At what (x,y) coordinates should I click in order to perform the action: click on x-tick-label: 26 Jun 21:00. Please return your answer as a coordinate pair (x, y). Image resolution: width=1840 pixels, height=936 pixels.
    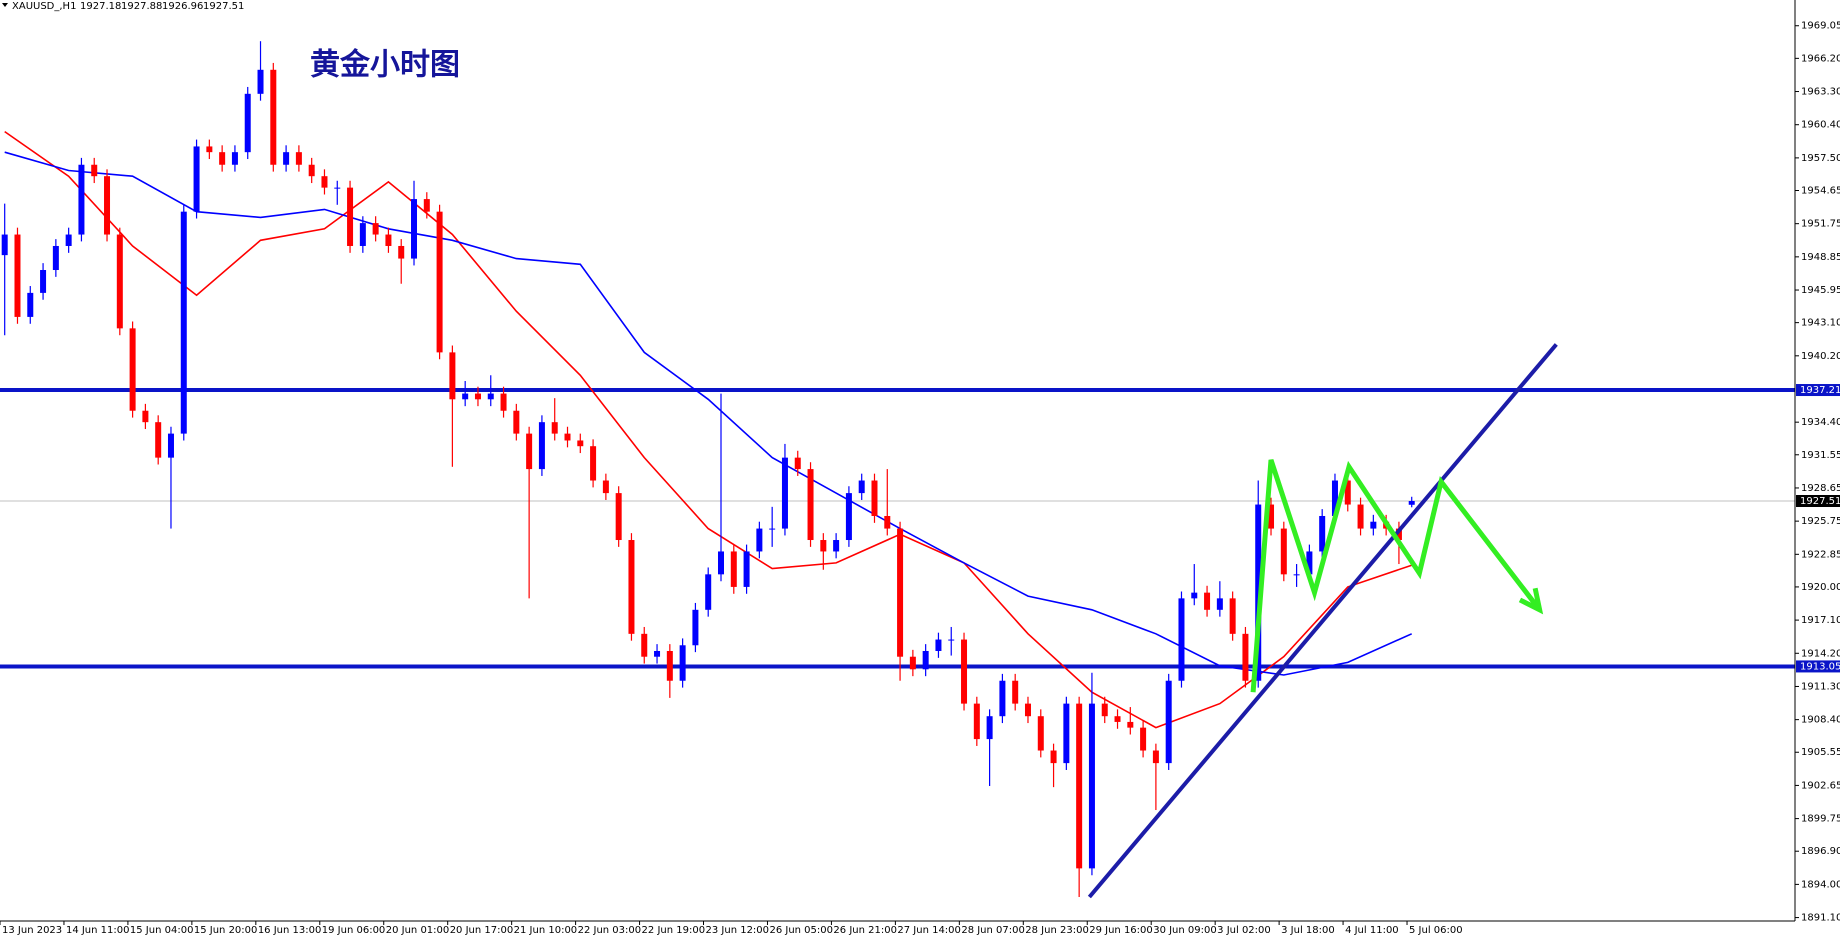
    Looking at the image, I should click on (865, 930).